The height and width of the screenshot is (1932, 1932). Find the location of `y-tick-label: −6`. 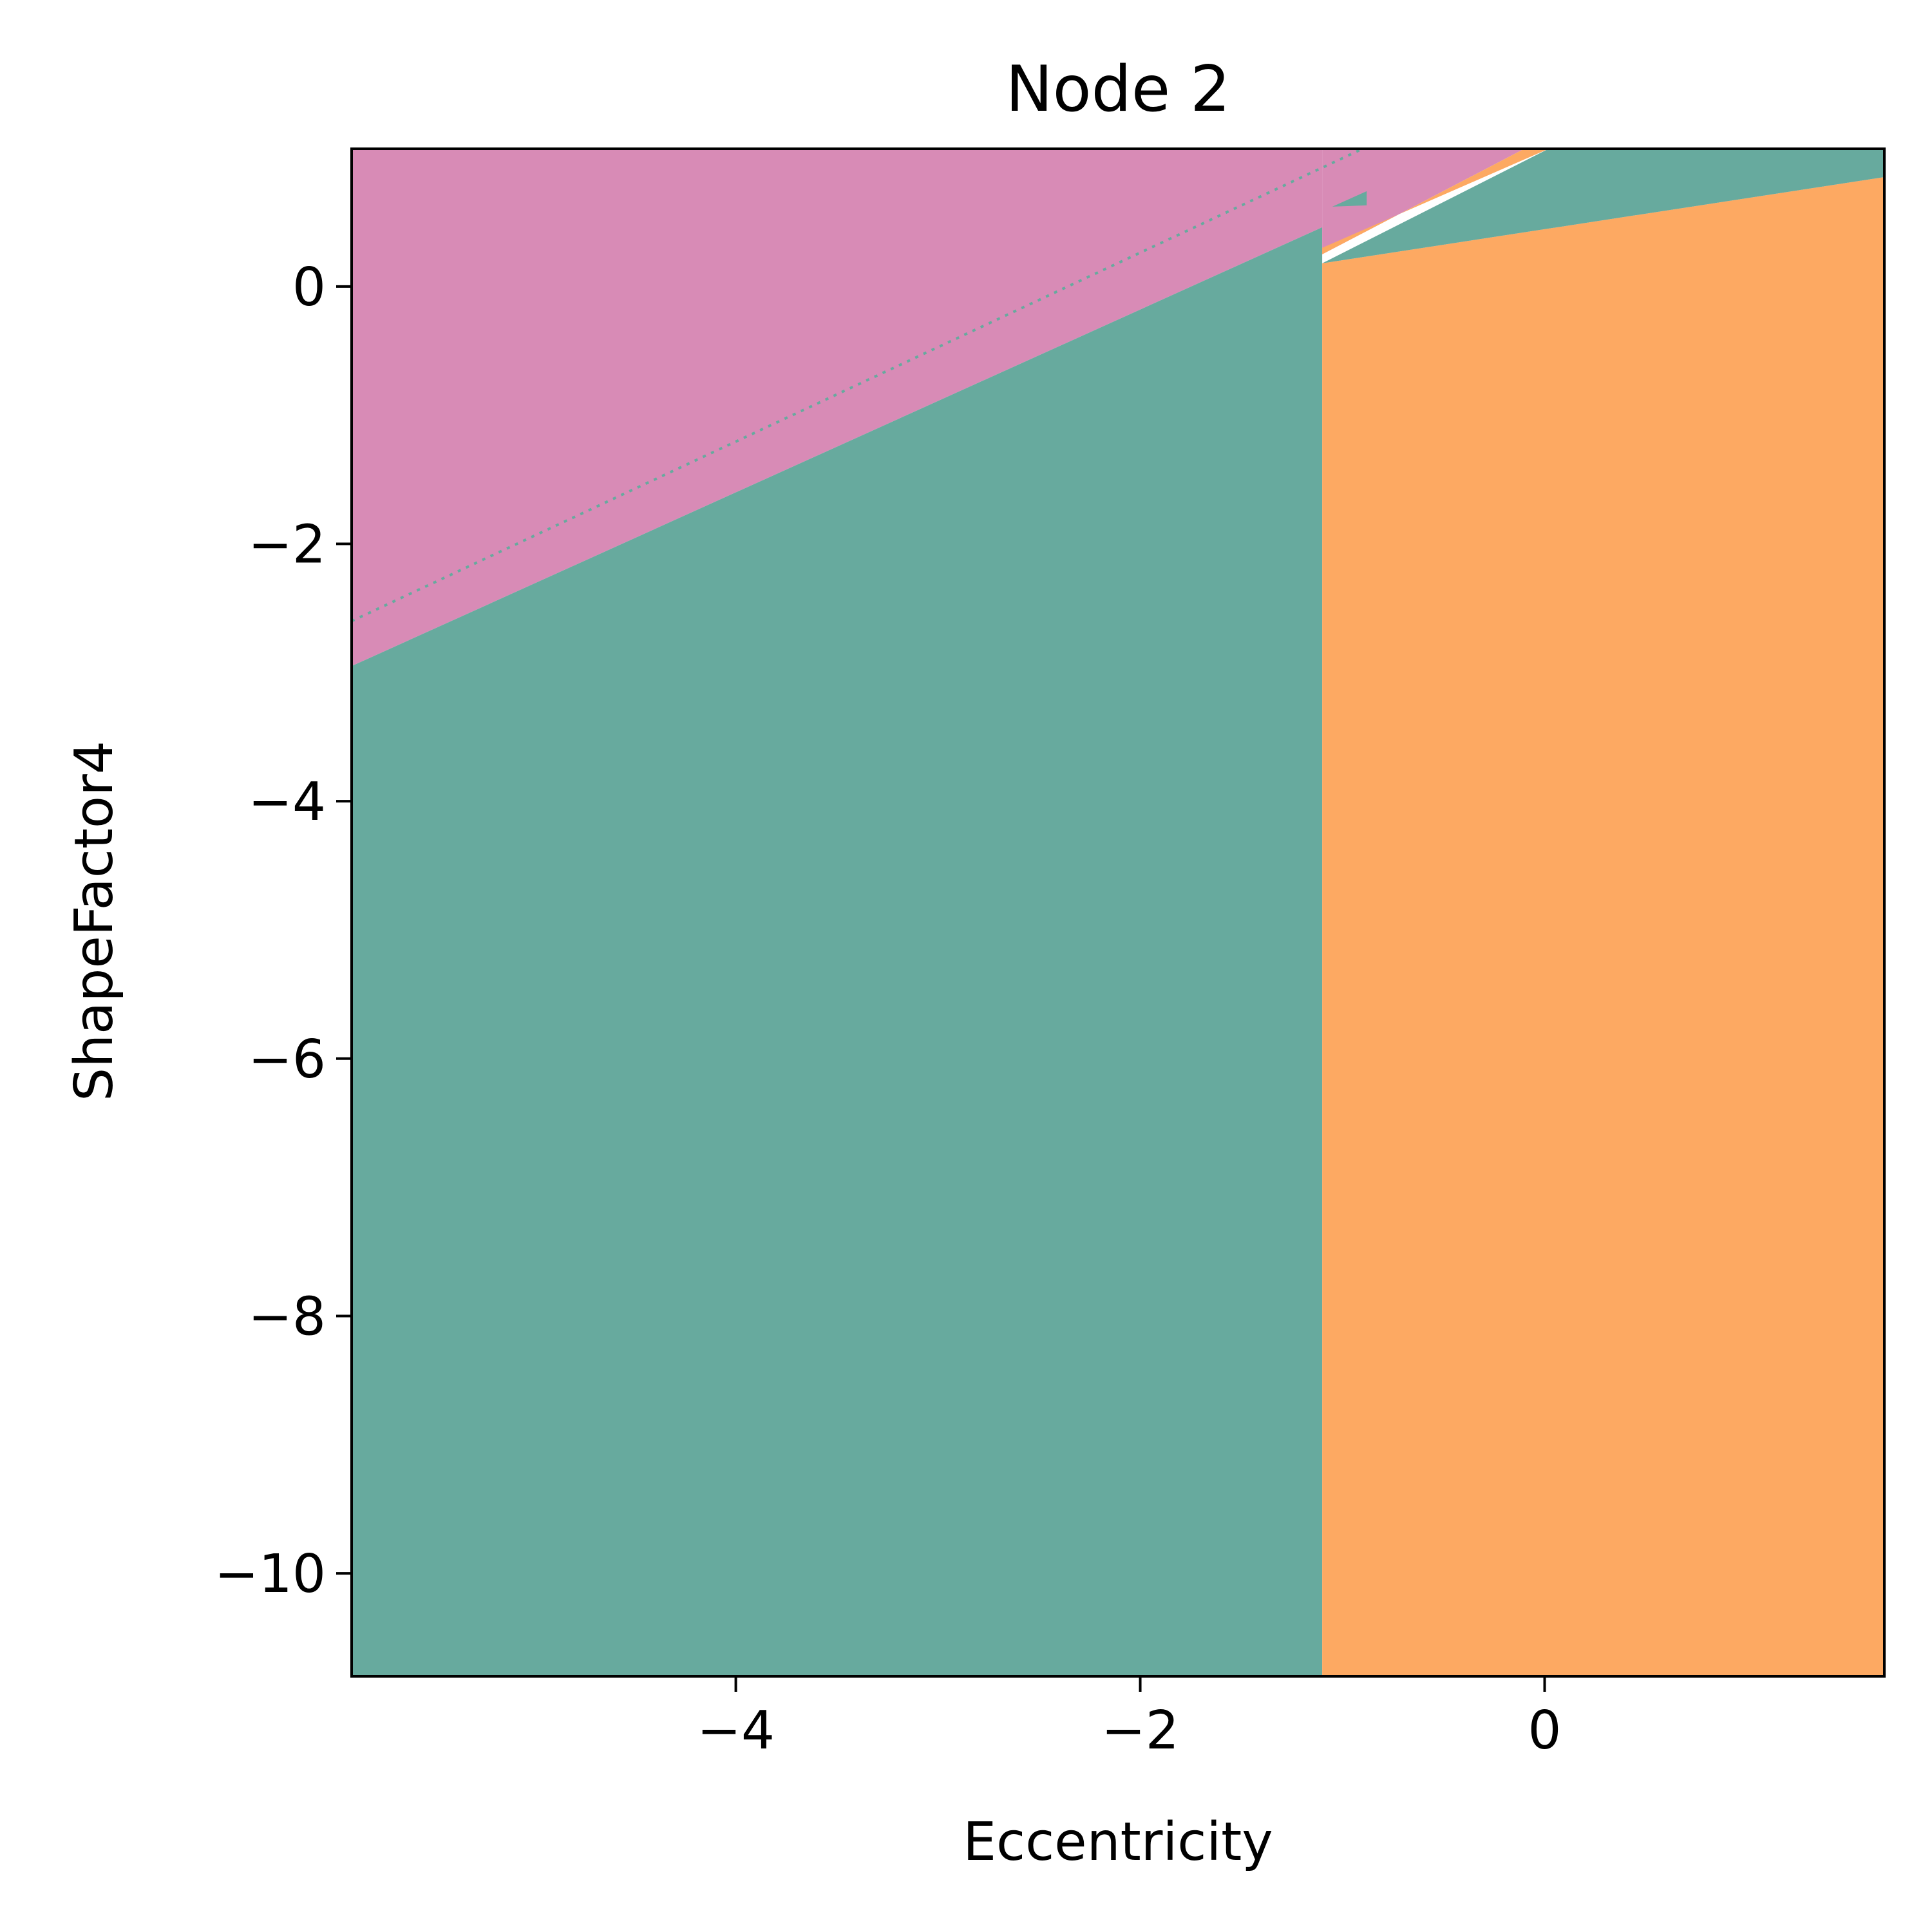

y-tick-label: −6 is located at coordinates (287, 1060).